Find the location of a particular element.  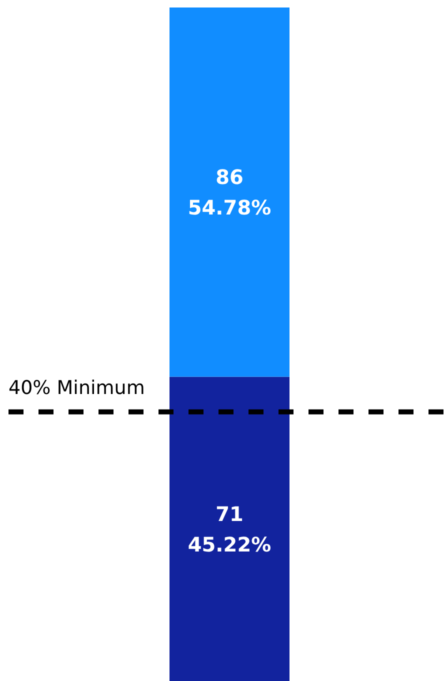

data-label: 86 54.78% is located at coordinates (230, 192).